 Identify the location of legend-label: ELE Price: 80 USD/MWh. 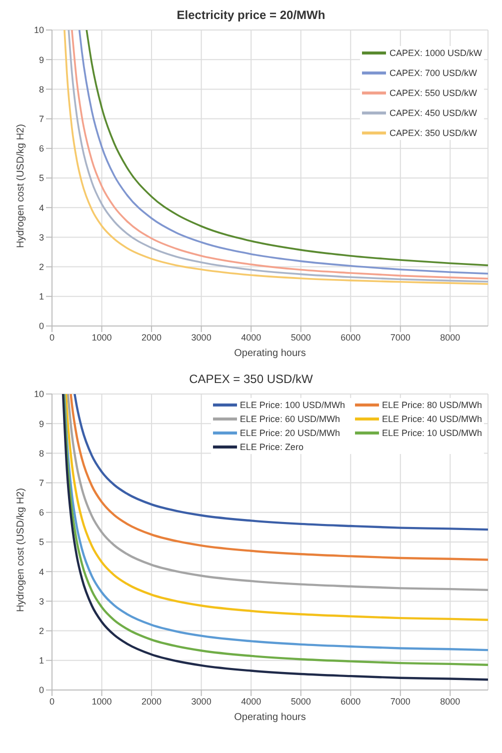
(432, 405).